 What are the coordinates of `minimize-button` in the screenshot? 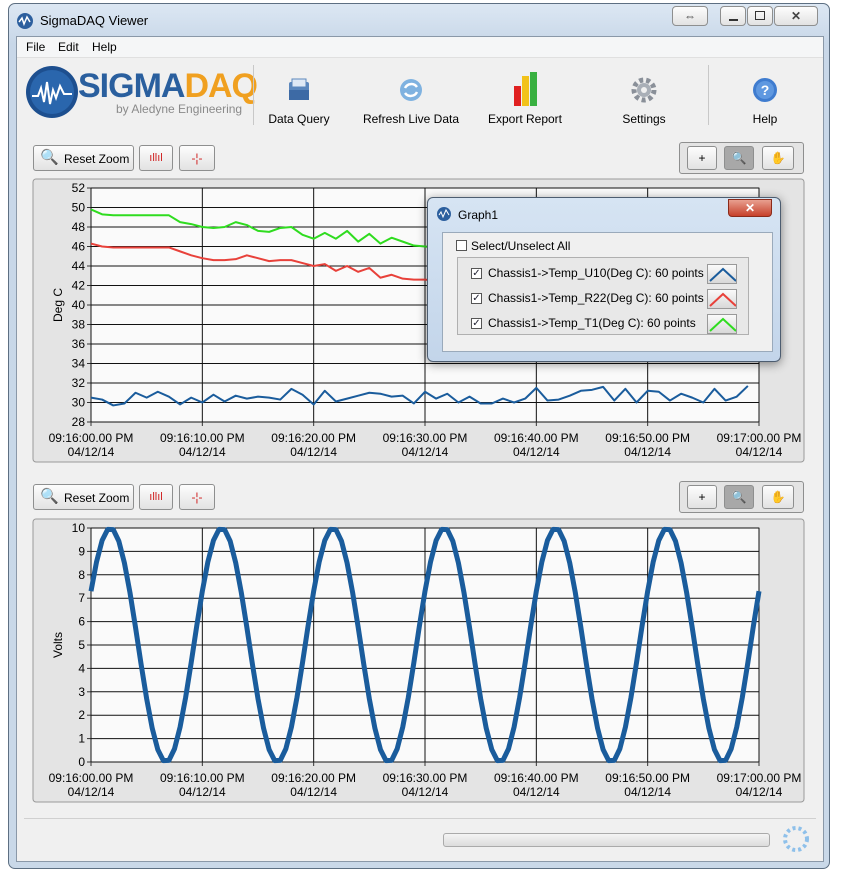 It's located at (733, 16).